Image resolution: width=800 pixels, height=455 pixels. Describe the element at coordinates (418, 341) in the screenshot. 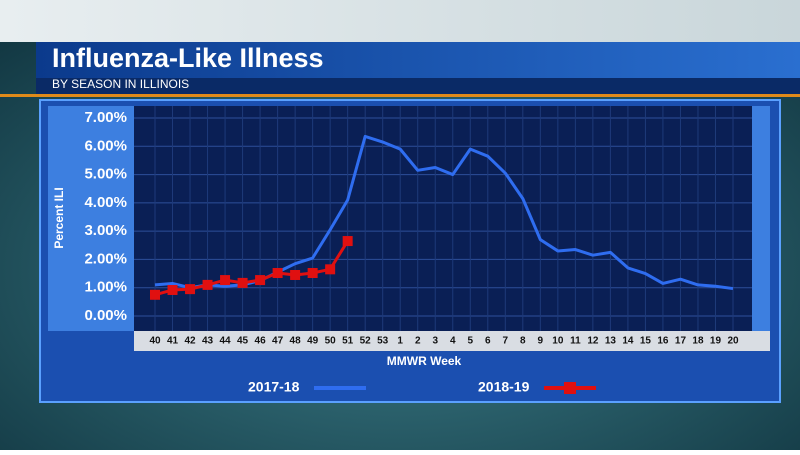

I see `x-tick-label: 2` at that location.